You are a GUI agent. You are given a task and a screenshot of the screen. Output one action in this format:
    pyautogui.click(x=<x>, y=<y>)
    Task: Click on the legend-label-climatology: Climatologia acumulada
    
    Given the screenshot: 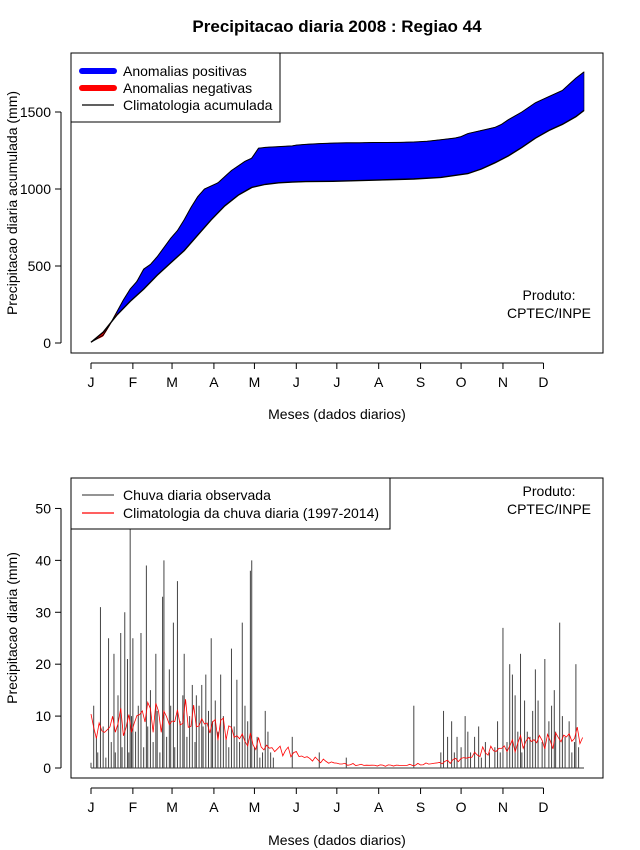 What is the action you would take?
    pyautogui.click(x=198, y=105)
    